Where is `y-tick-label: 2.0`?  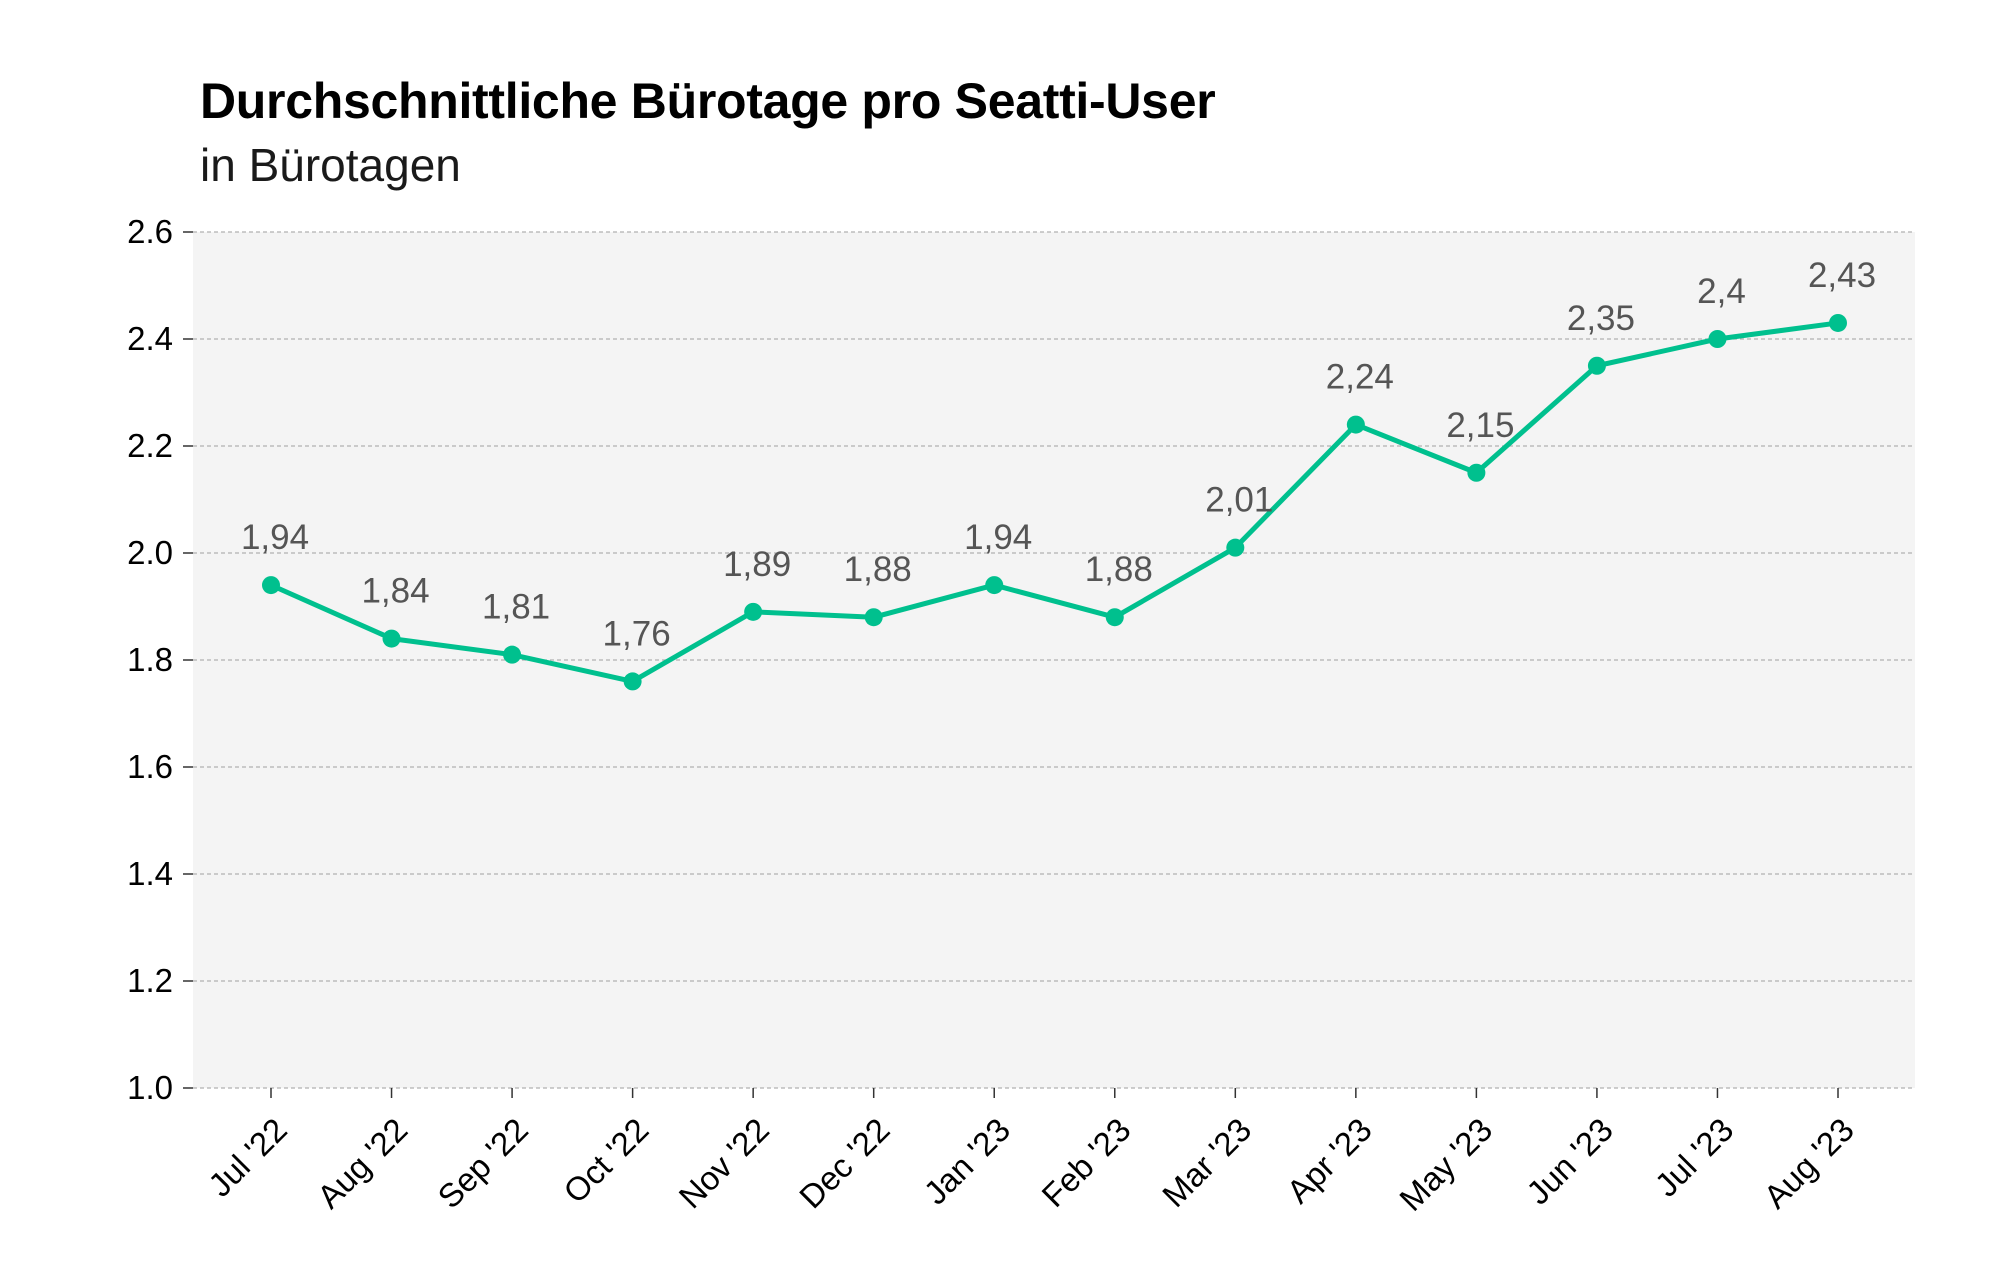
y-tick-label: 2.0 is located at coordinates (150, 552).